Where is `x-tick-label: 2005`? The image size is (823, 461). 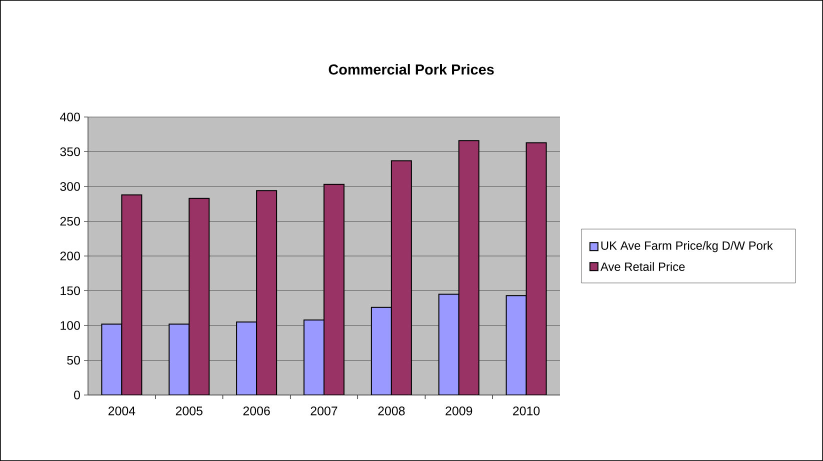
x-tick-label: 2005 is located at coordinates (189, 411).